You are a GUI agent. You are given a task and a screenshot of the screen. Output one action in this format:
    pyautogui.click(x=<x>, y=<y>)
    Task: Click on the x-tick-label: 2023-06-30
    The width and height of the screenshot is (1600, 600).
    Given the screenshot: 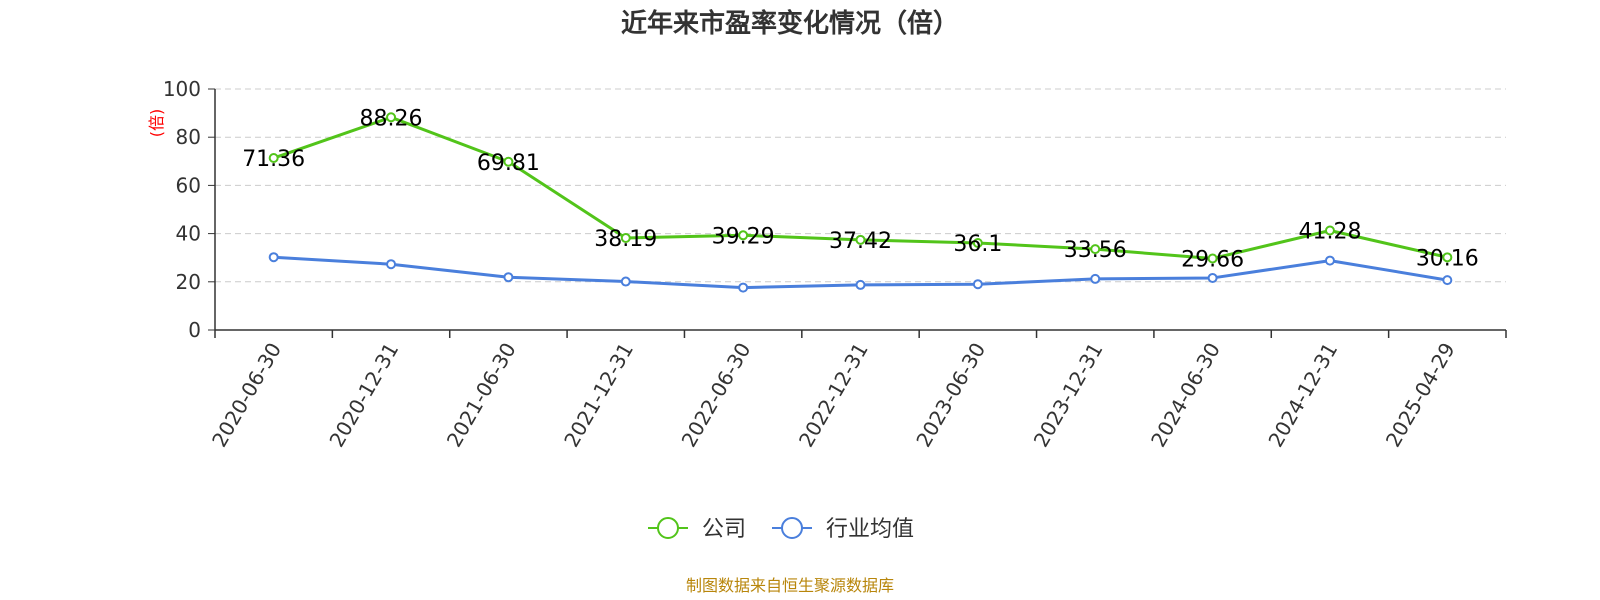 What is the action you would take?
    pyautogui.click(x=950, y=395)
    